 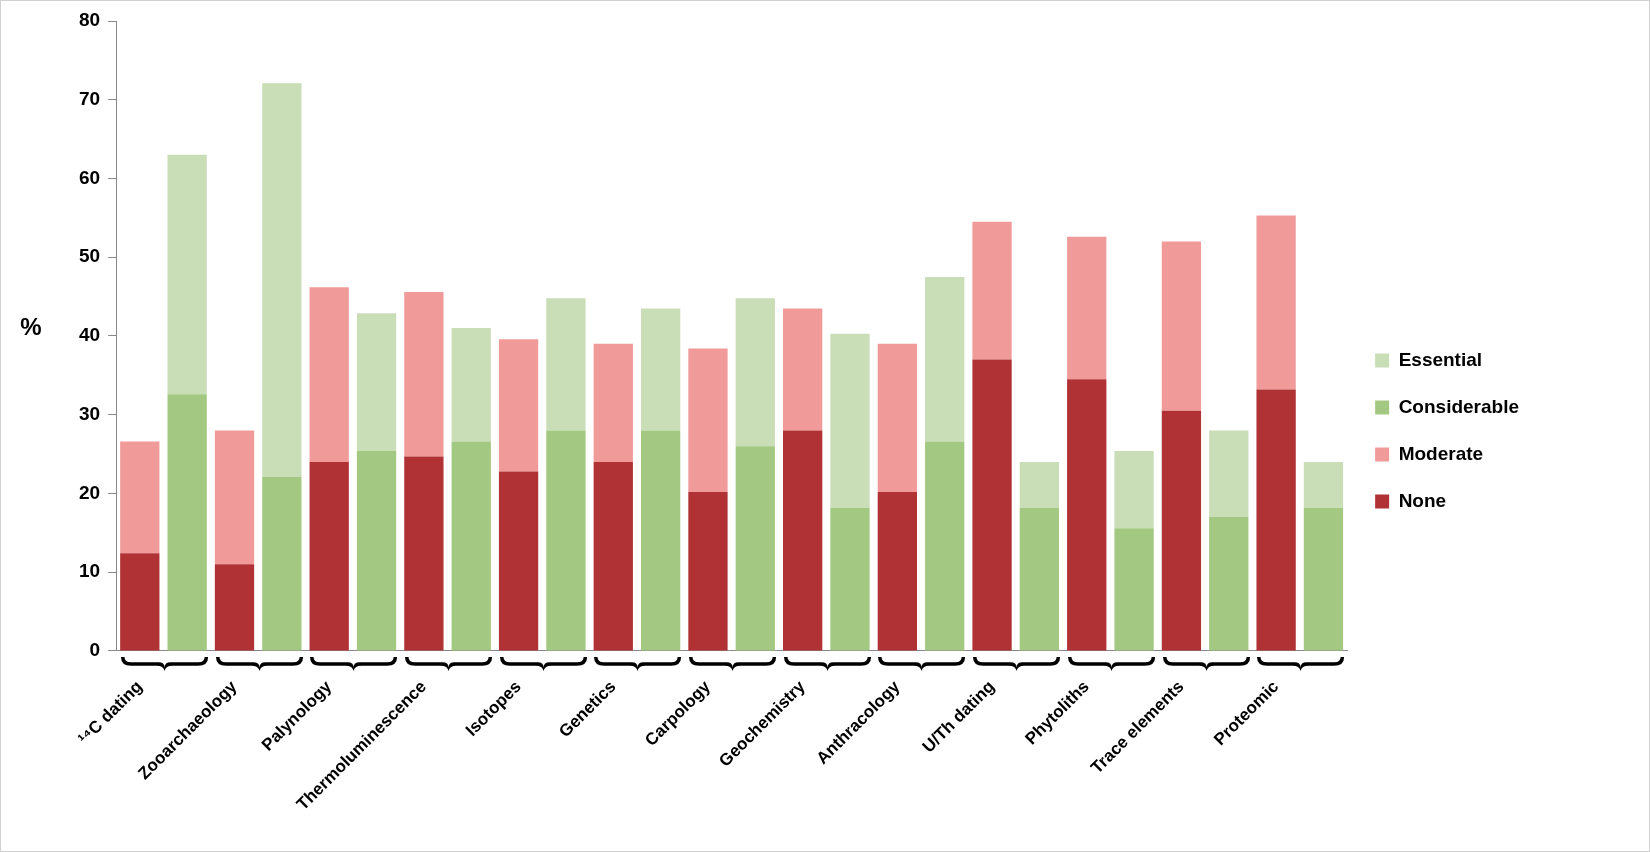 What do you see at coordinates (1459, 406) in the screenshot?
I see `legend-label: Considerable` at bounding box center [1459, 406].